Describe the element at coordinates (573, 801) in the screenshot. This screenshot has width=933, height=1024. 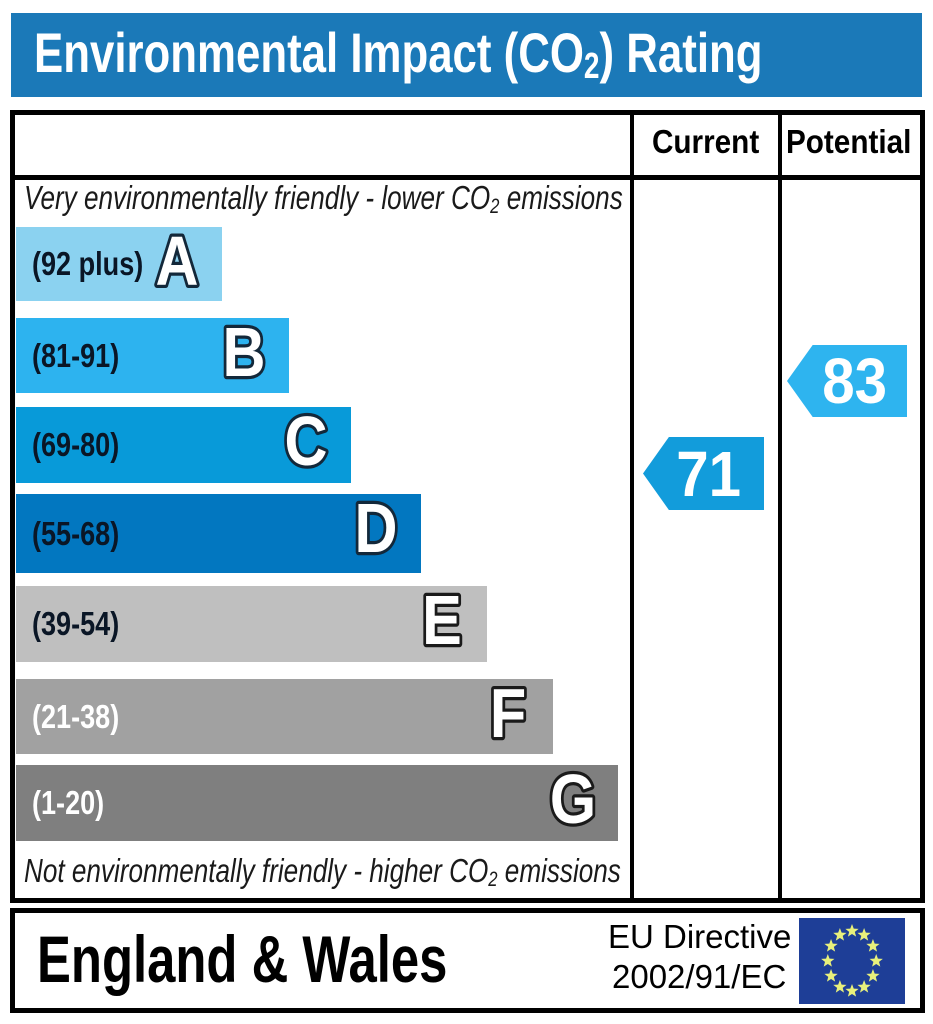
I see `svg-text: G` at that location.